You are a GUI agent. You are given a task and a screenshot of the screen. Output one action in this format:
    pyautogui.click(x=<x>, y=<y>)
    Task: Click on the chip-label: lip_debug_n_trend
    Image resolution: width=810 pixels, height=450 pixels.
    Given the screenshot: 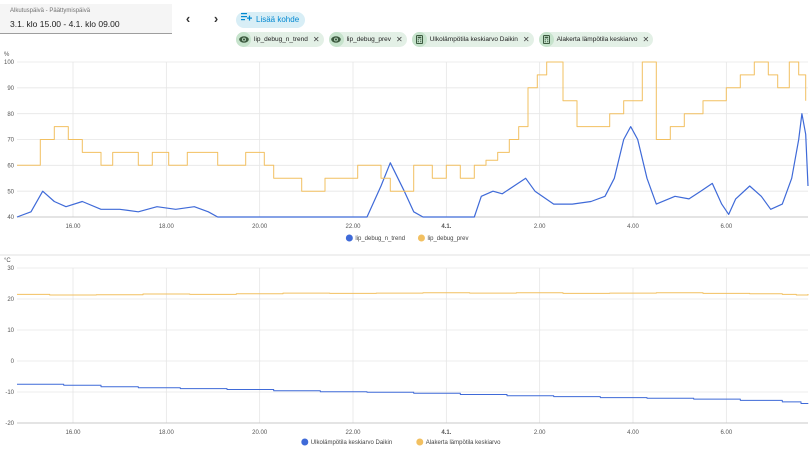 What is the action you would take?
    pyautogui.click(x=281, y=39)
    